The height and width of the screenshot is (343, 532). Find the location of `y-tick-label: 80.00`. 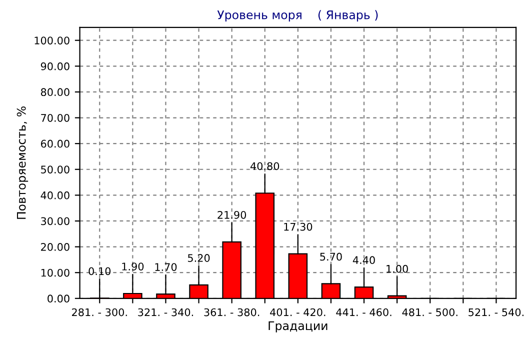

y-tick-label: 80.00 is located at coordinates (55, 92).